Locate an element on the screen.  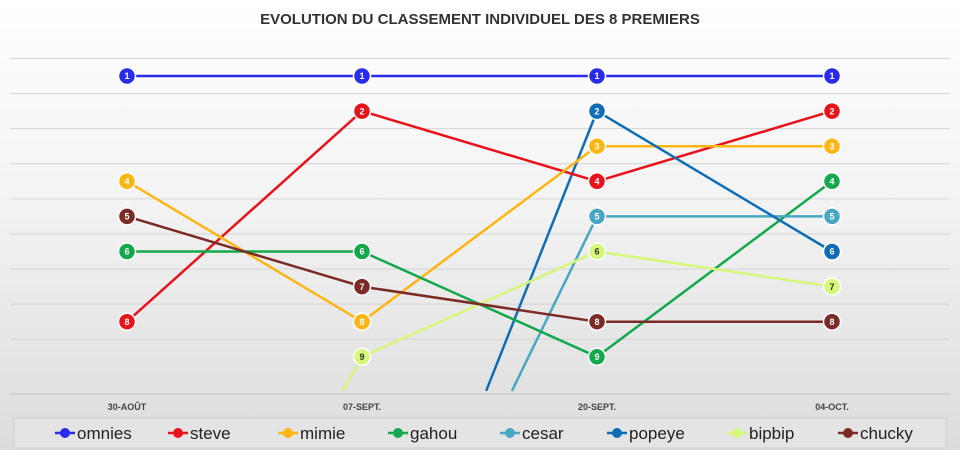
legend-label: gahou is located at coordinates (433, 433).